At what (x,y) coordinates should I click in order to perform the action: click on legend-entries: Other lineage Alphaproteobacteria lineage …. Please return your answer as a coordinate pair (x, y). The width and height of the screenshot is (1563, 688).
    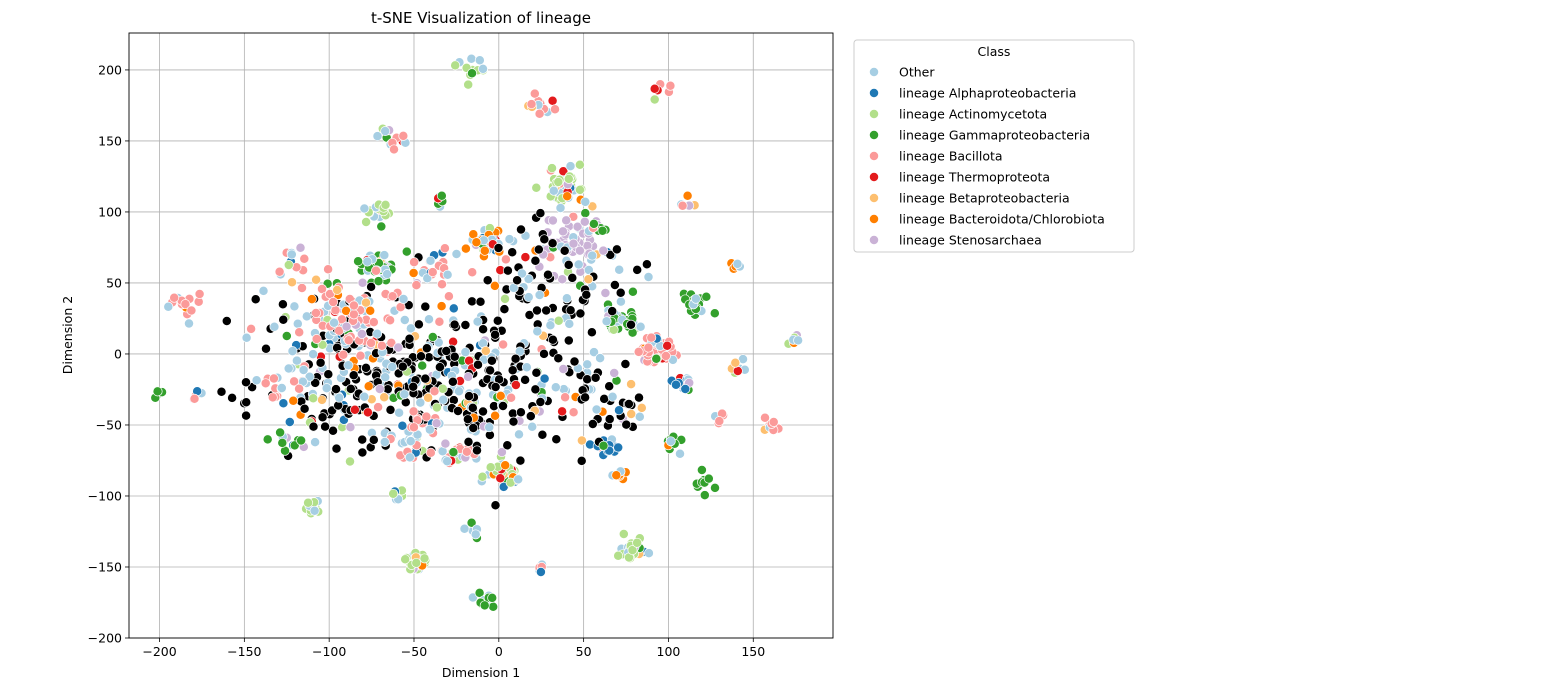
    Looking at the image, I should click on (987, 156).